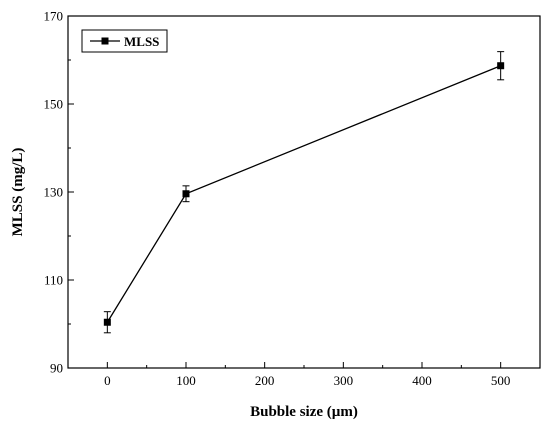 This screenshot has width=550, height=436. Describe the element at coordinates (141, 41) in the screenshot. I see `legend-label: MLSS` at that location.